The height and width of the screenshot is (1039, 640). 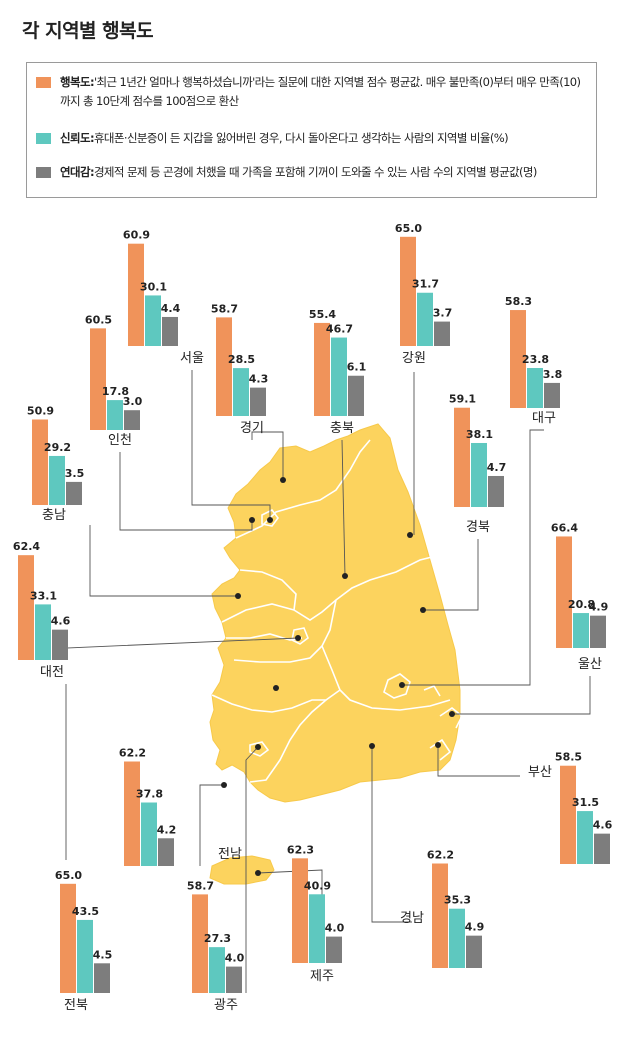 I want to click on bar-trust-강원, so click(x=425, y=319).